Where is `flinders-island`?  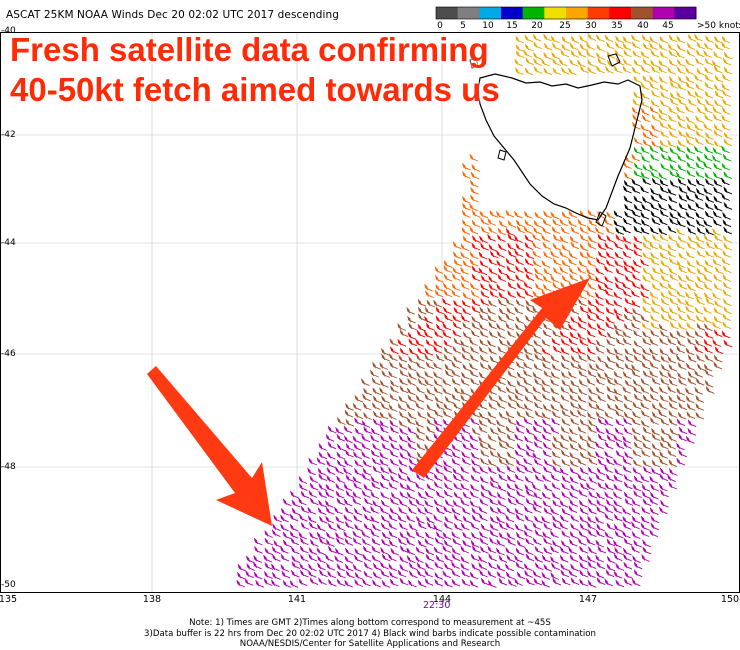
flinders-island is located at coordinates (614, 60).